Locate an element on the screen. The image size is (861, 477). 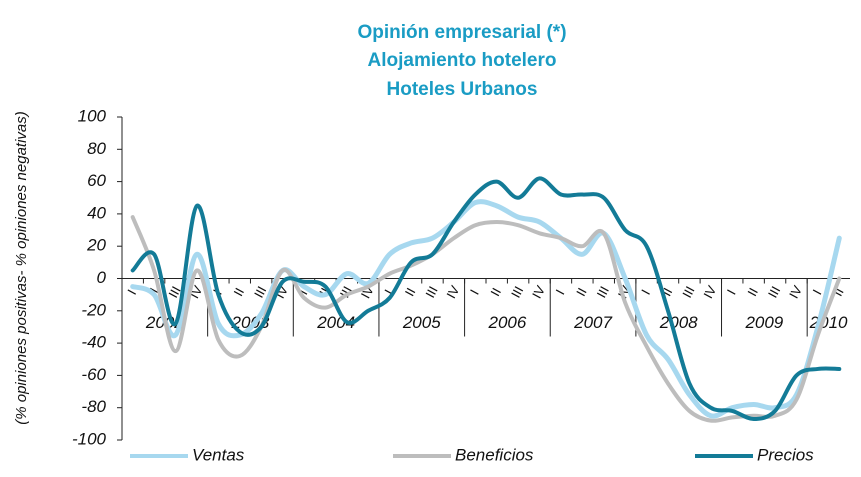
chart-title: Alojamiento hotelero is located at coordinates (462, 60).